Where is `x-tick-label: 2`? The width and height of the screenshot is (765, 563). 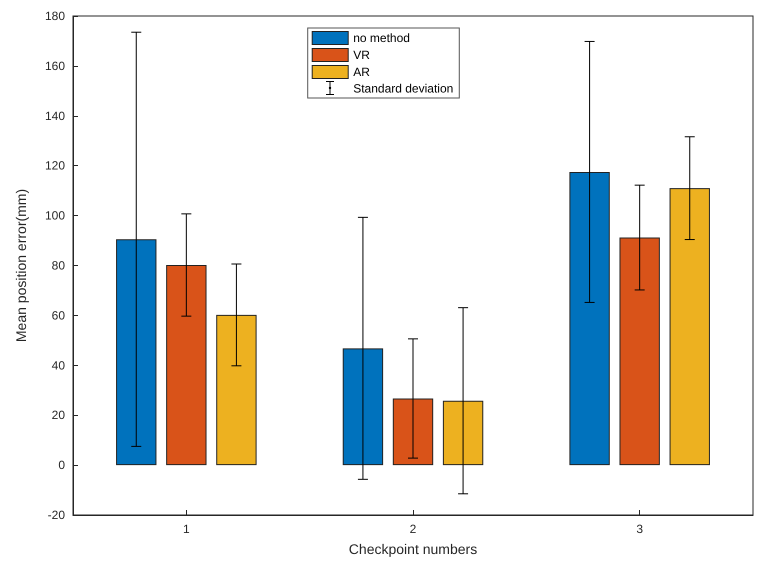 x-tick-label: 2 is located at coordinates (413, 529).